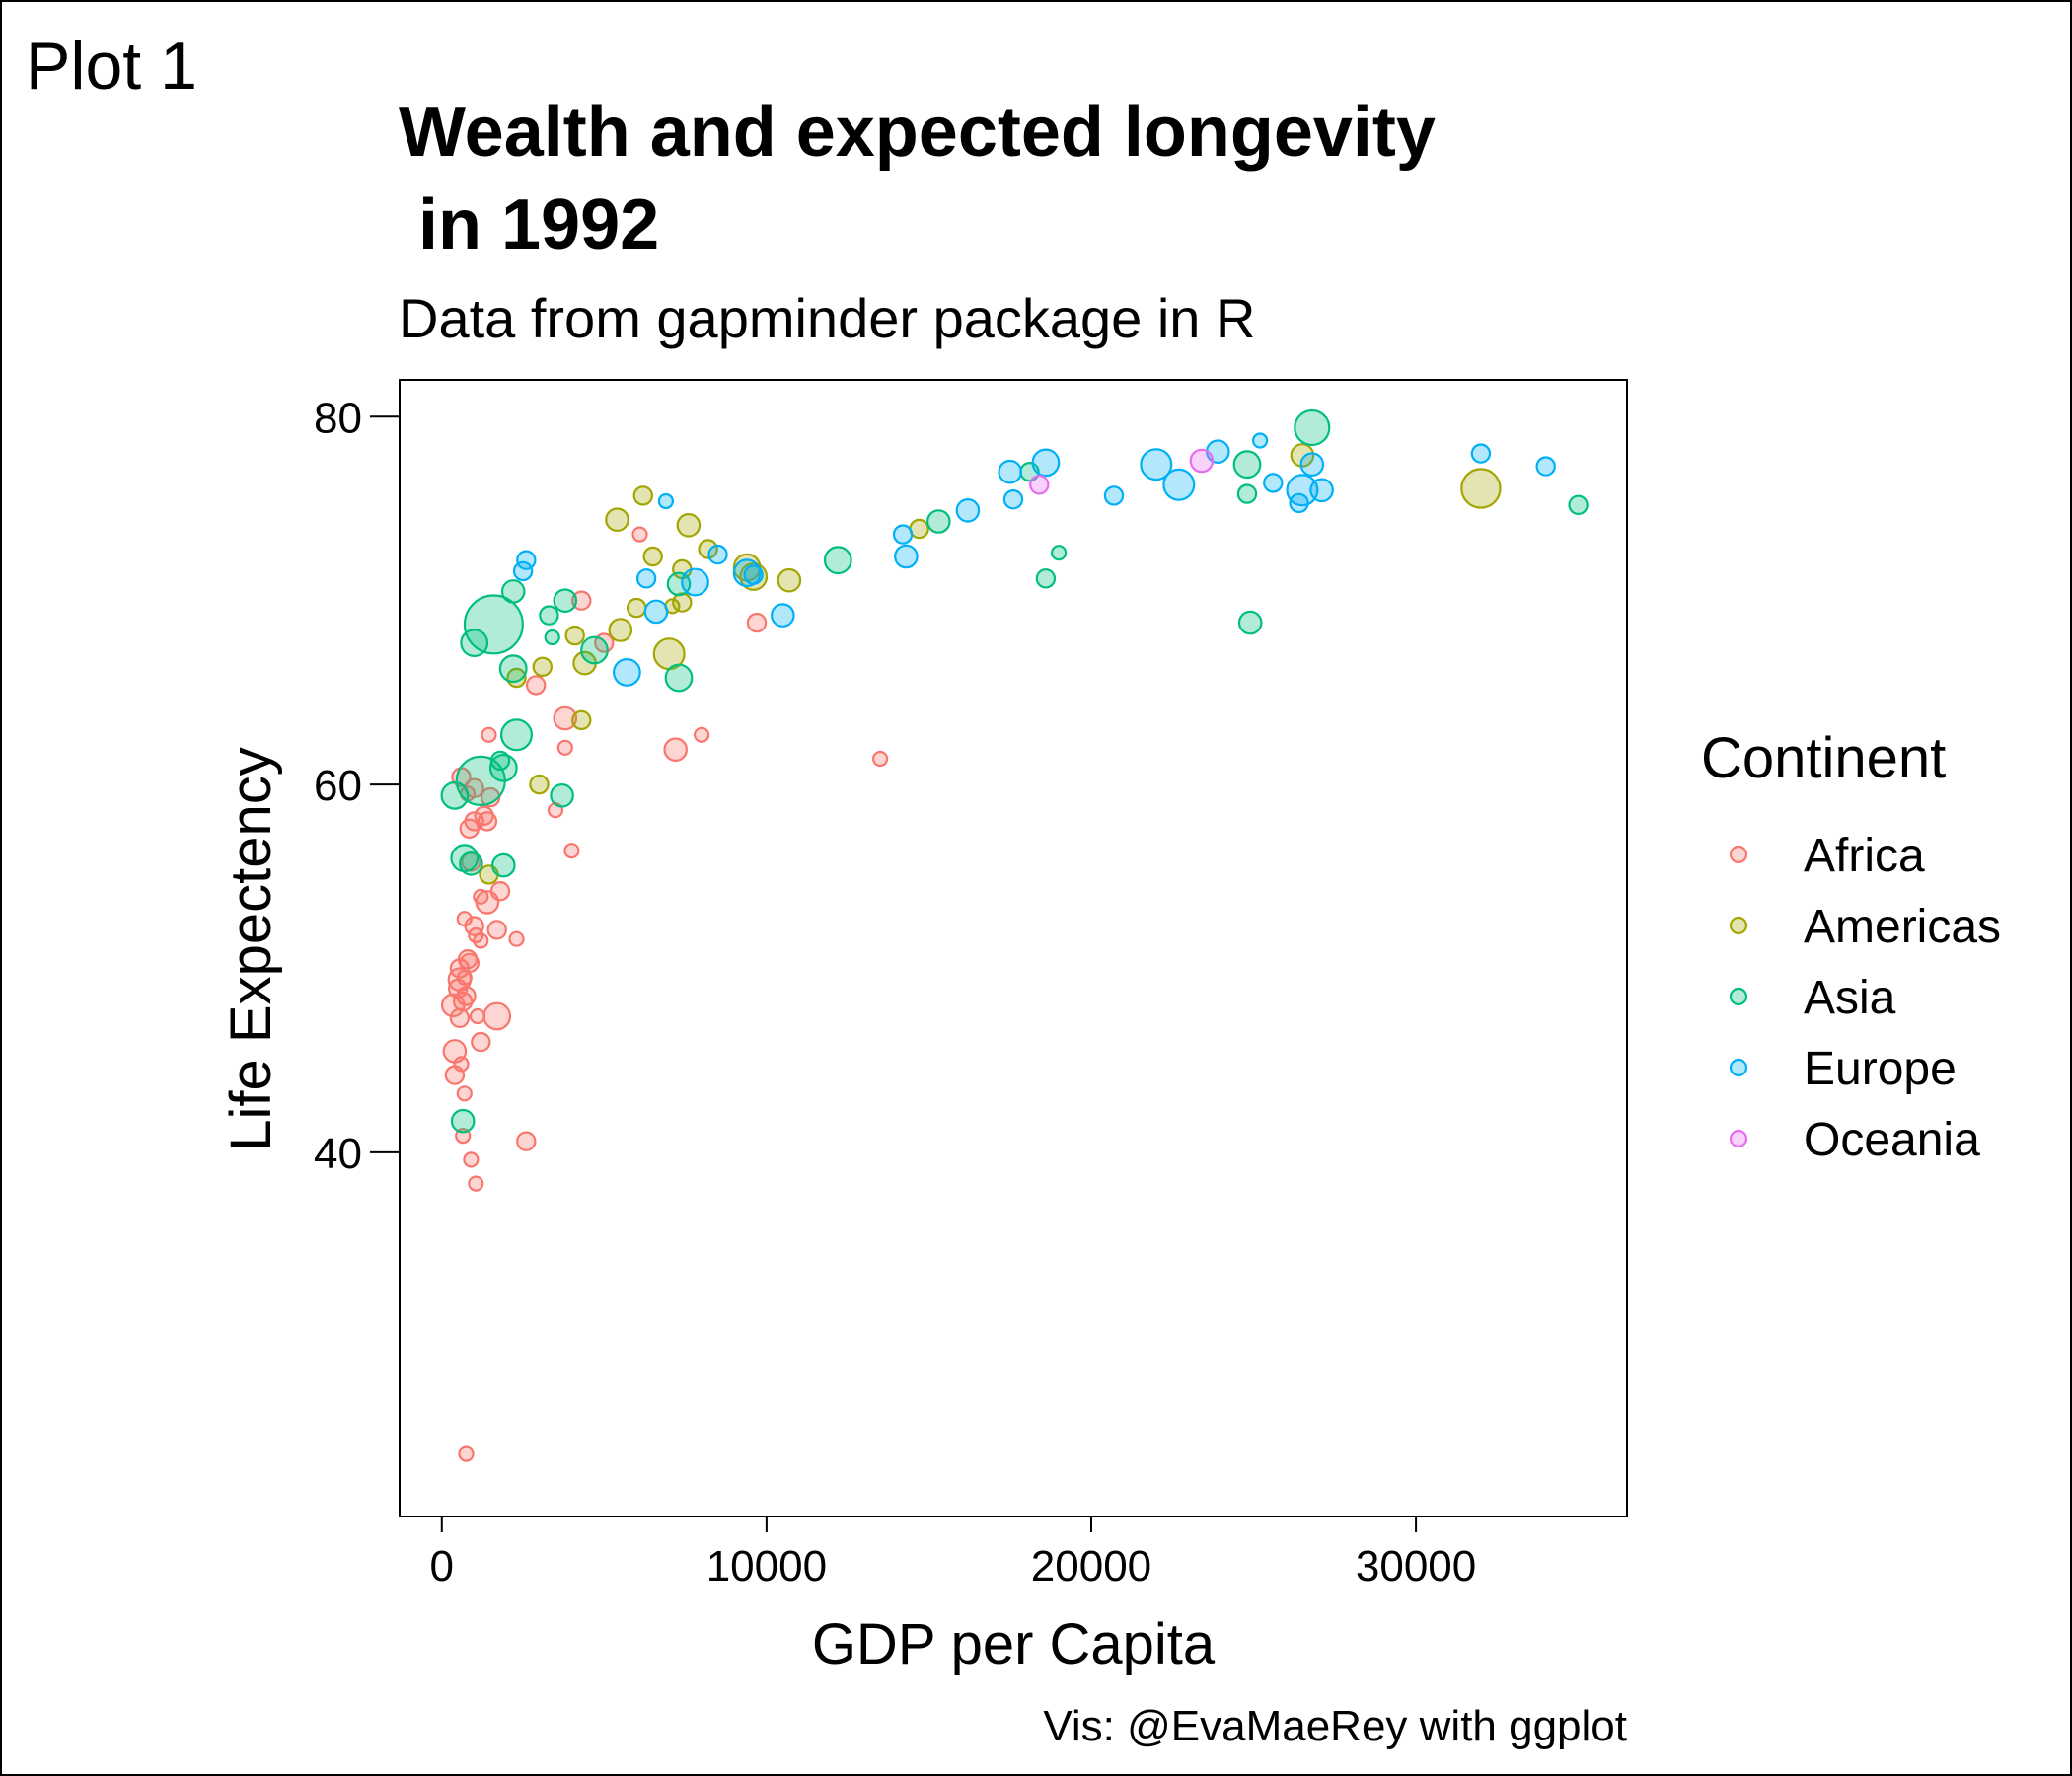 The height and width of the screenshot is (1776, 2072). I want to click on legend-label: Europe, so click(1881, 1069).